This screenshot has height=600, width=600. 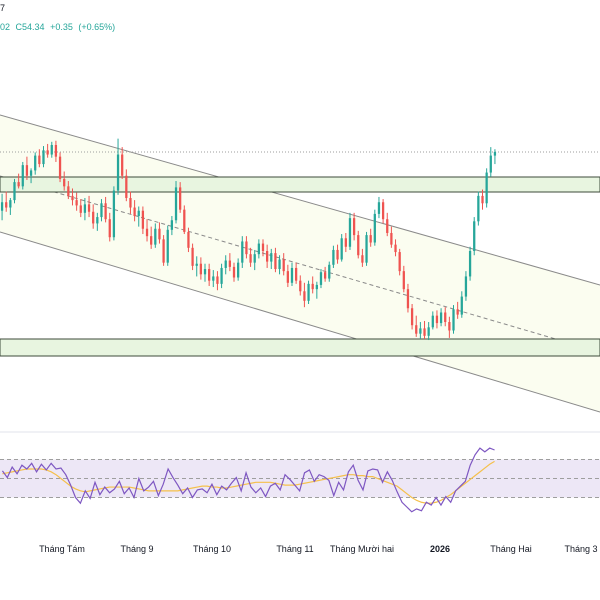 What do you see at coordinates (62, 549) in the screenshot?
I see `x-axis-tick-label: Tháng Tám` at bounding box center [62, 549].